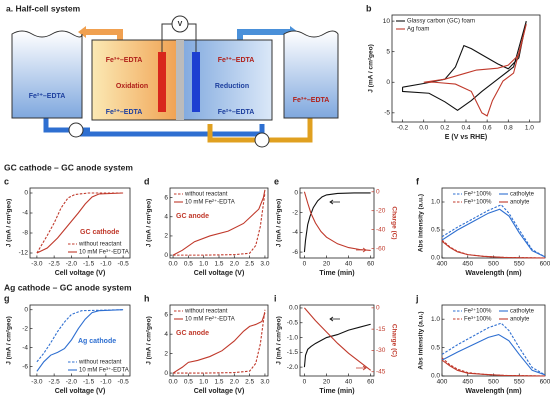 The width and height of the screenshot is (550, 398). I want to click on y-tick-label: -2.0, so click(293, 367).